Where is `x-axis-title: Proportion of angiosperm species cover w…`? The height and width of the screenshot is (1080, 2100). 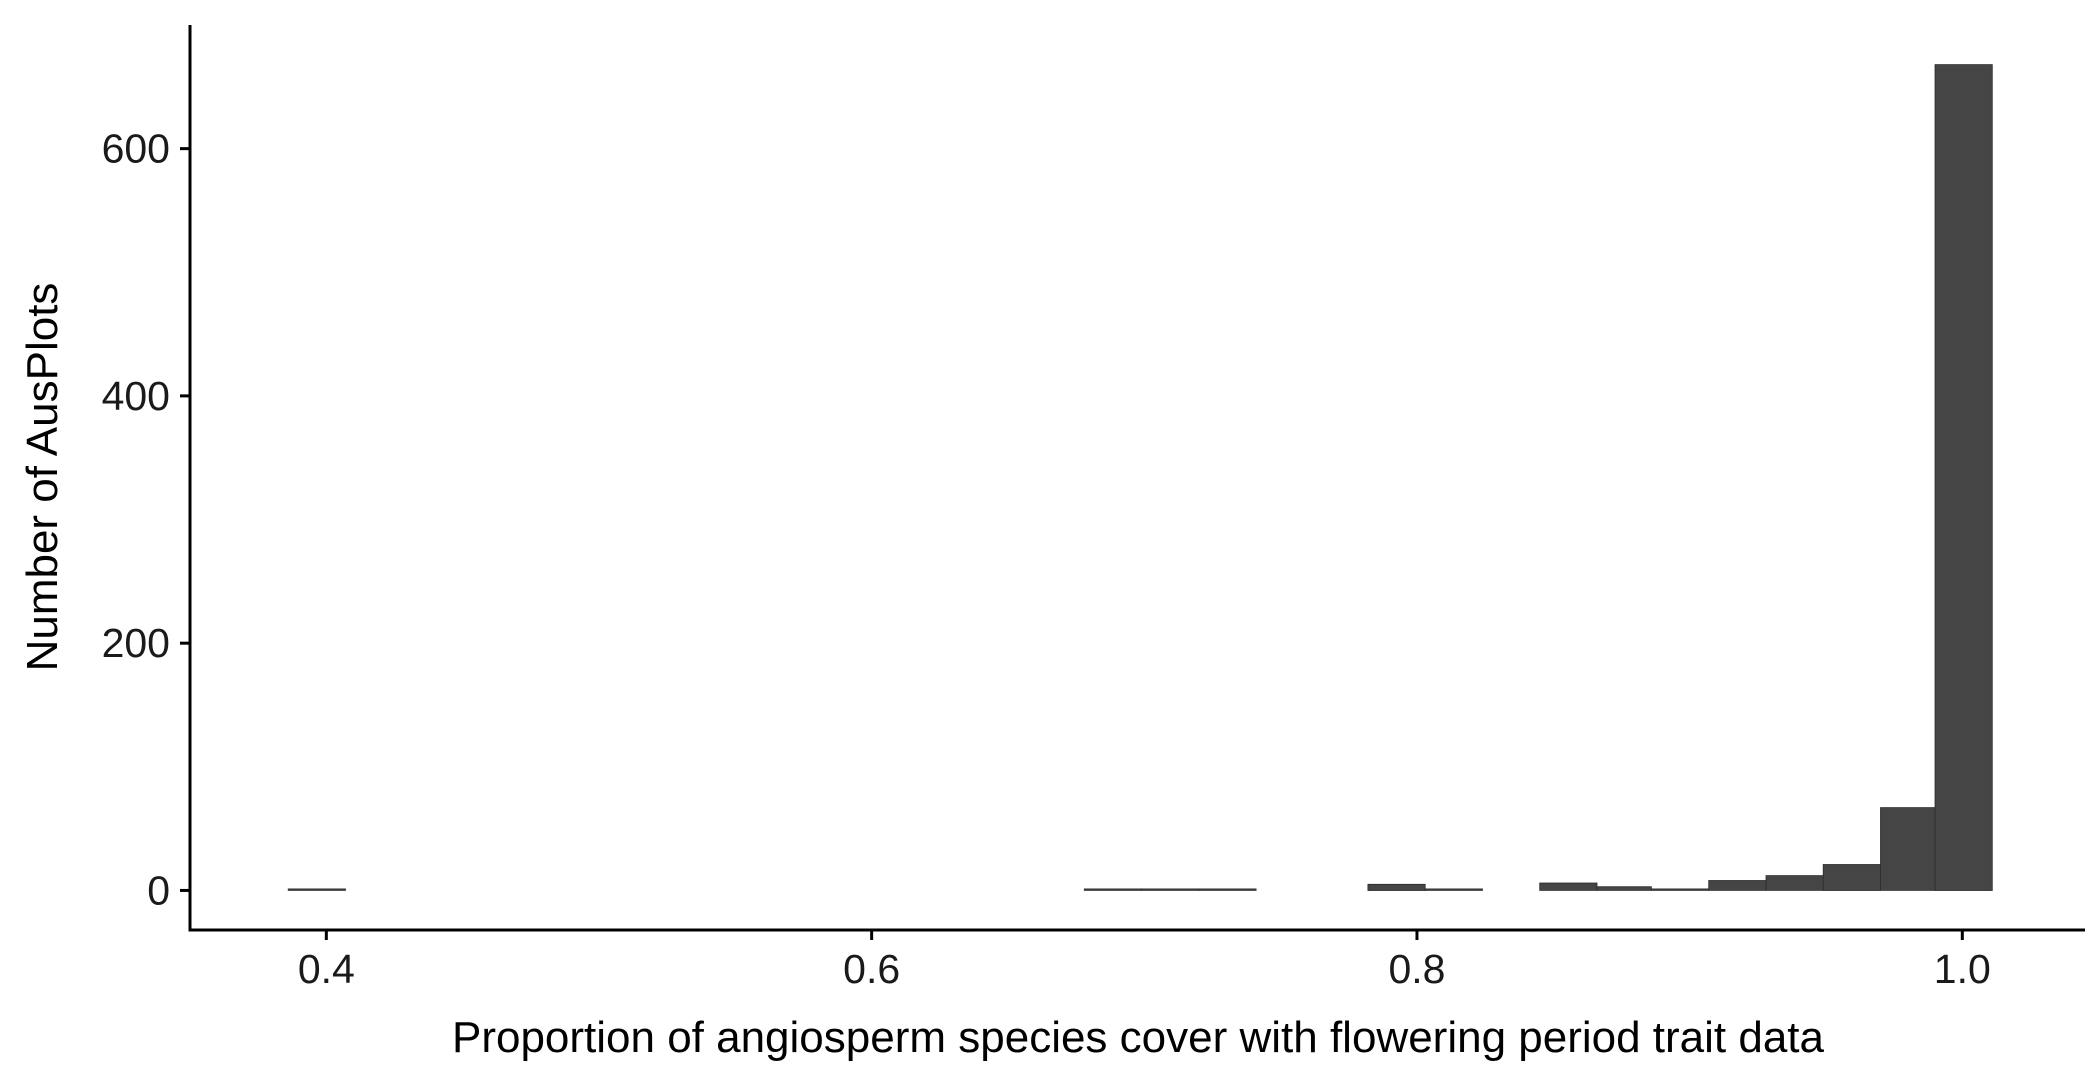 x-axis-title: Proportion of angiosperm species cover w… is located at coordinates (1138, 1037).